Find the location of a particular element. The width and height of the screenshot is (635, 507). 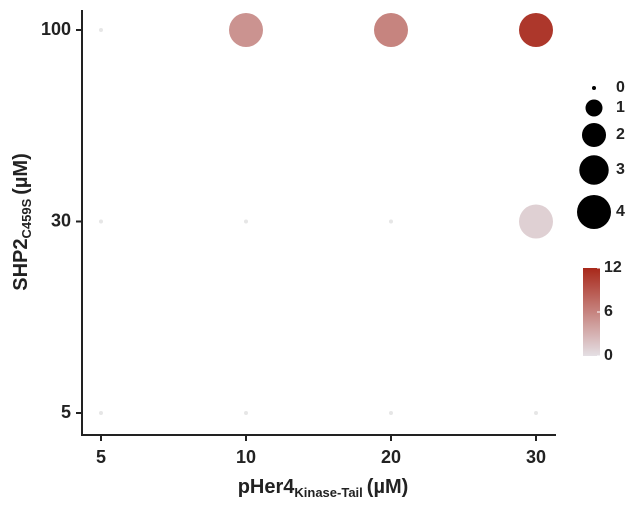

y-title-sub: C459S is located at coordinates (26, 218).